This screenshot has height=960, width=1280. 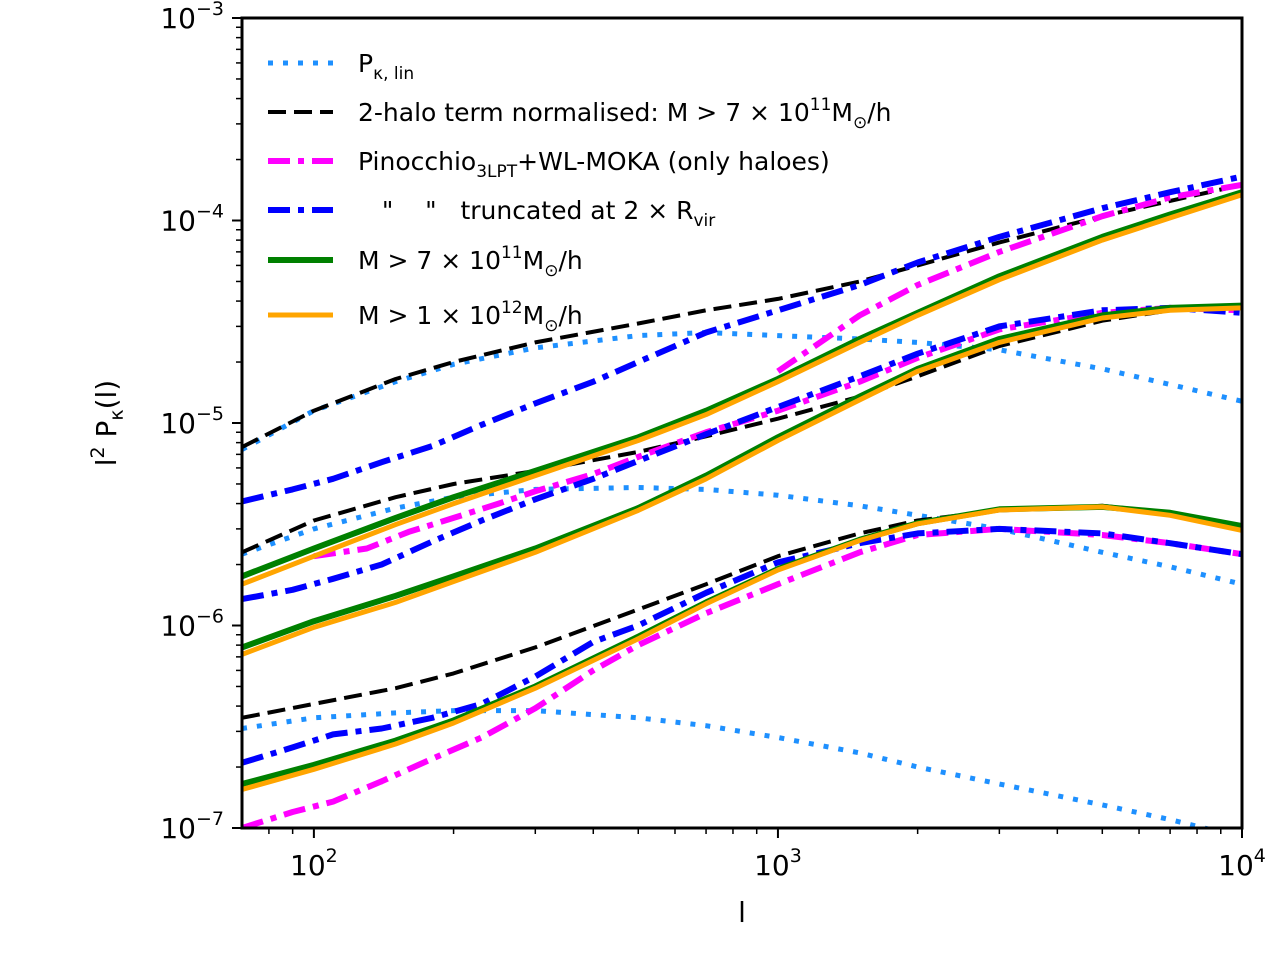 What do you see at coordinates (470, 317) in the screenshot?
I see `legend-label: M > 1 × 1012M⊙/h` at bounding box center [470, 317].